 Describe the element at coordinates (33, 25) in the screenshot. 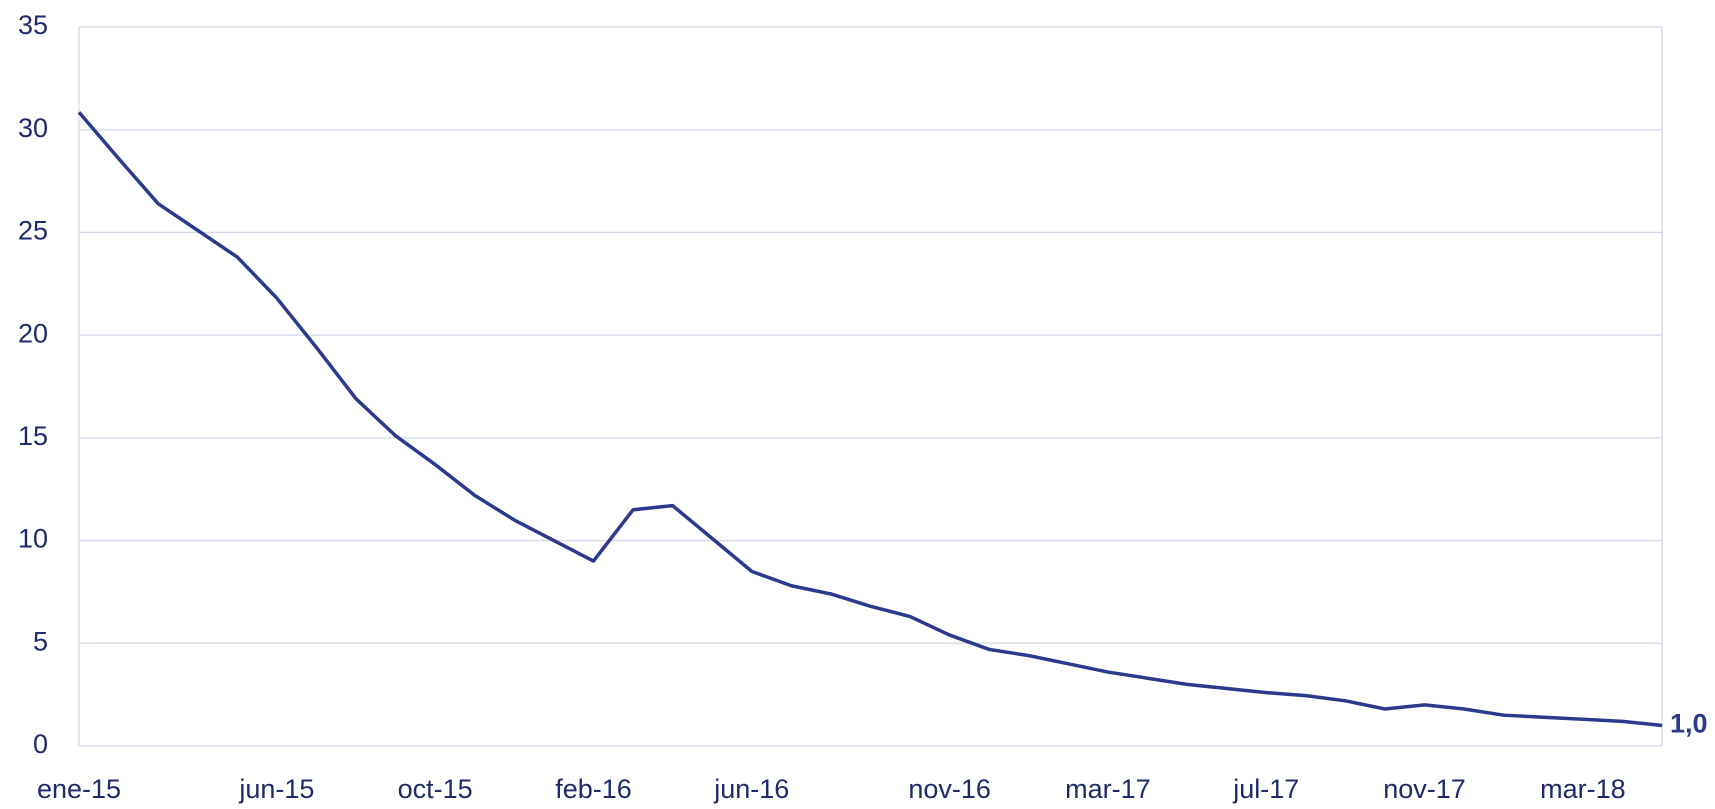

I see `y-tick-label: 35` at that location.